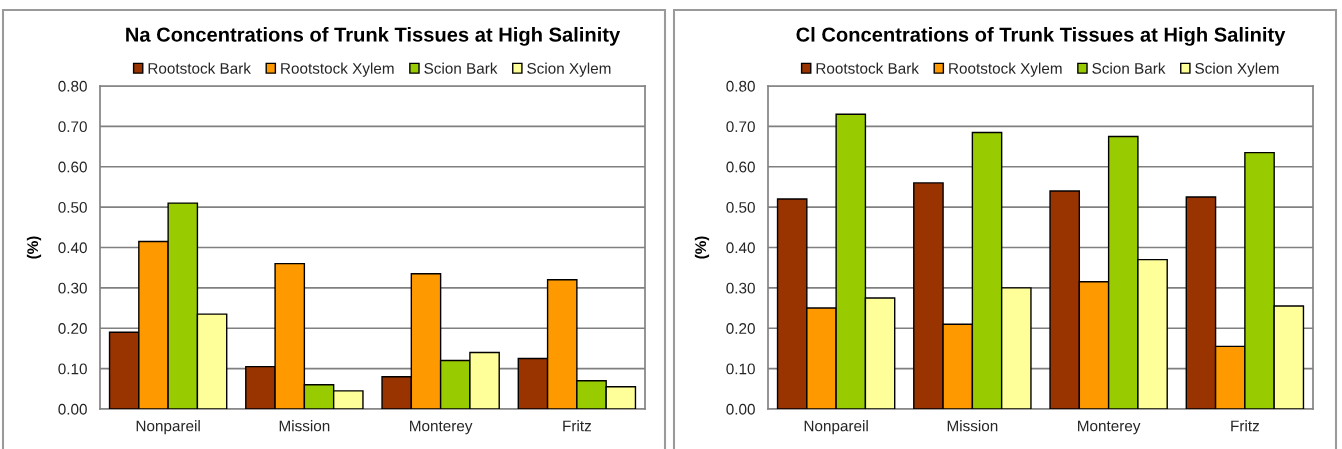 The image size is (1342, 449). I want to click on chart-title: Na Concentrations of Trunk Tissues at High Salinity, so click(373, 36).